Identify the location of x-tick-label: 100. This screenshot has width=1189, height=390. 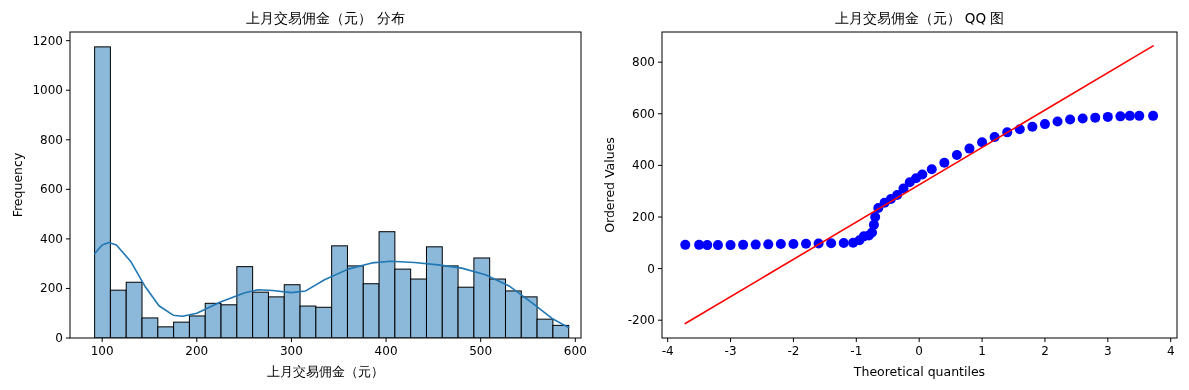
(102, 351).